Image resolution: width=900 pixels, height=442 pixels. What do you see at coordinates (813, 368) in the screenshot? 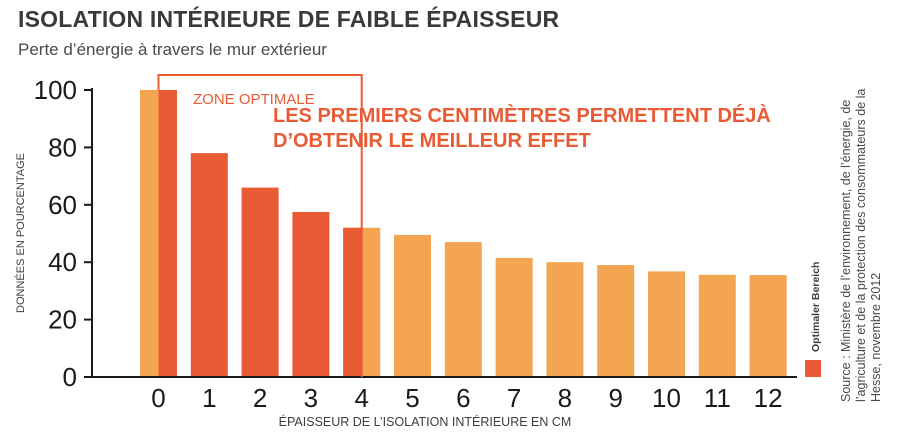
I see `legend-swatch` at bounding box center [813, 368].